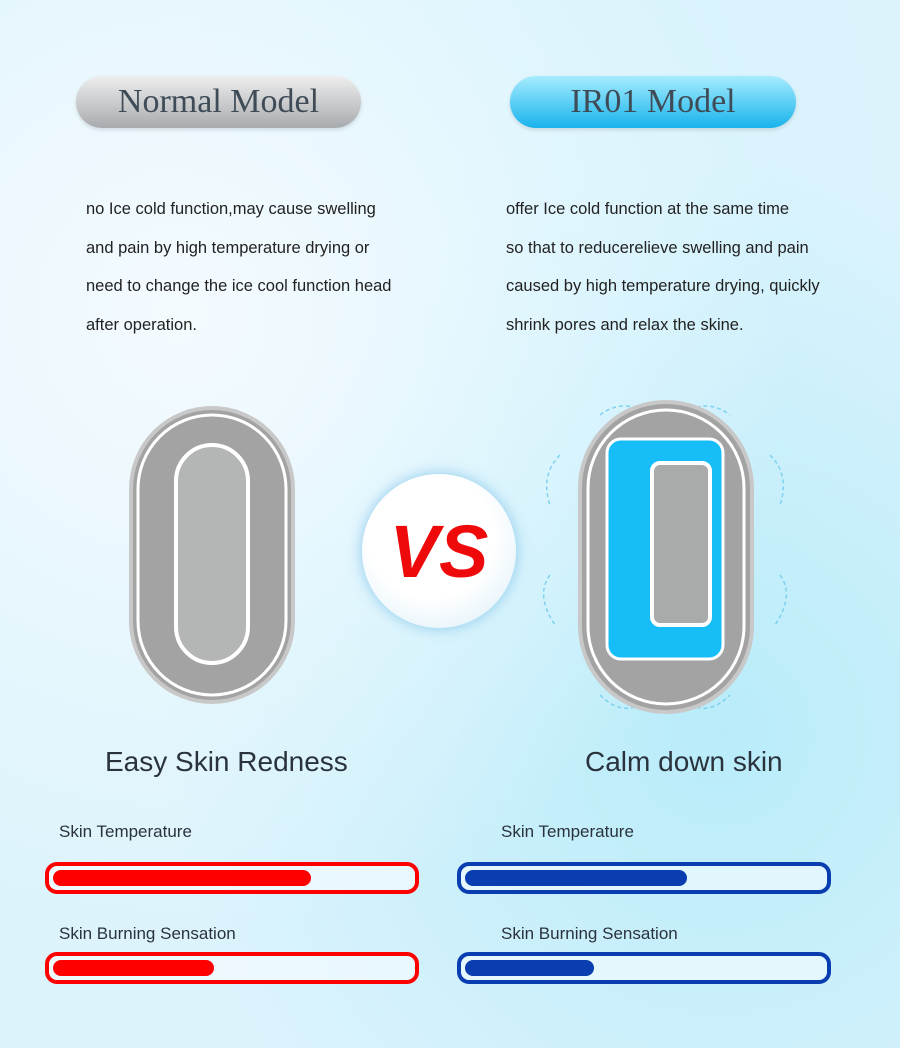 The height and width of the screenshot is (1048, 900). I want to click on desc-line: offer Ice cold function at the same time, so click(648, 209).